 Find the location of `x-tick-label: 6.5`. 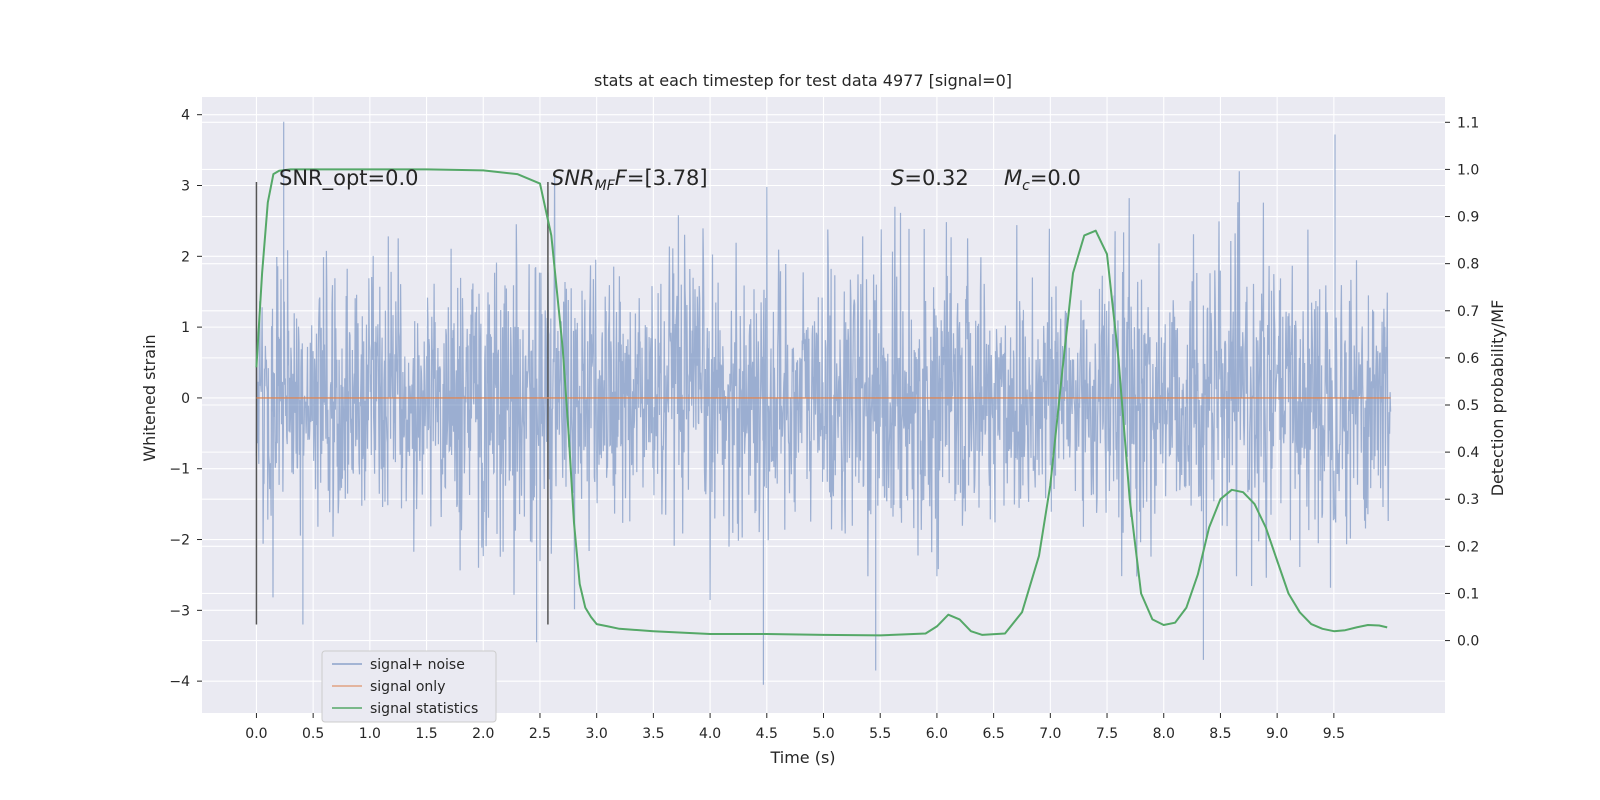

x-tick-label: 6.5 is located at coordinates (993, 734).